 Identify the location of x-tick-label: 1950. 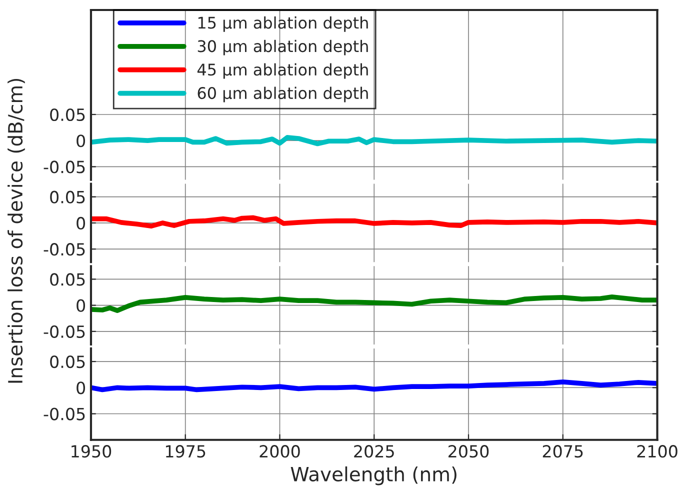
(92, 451).